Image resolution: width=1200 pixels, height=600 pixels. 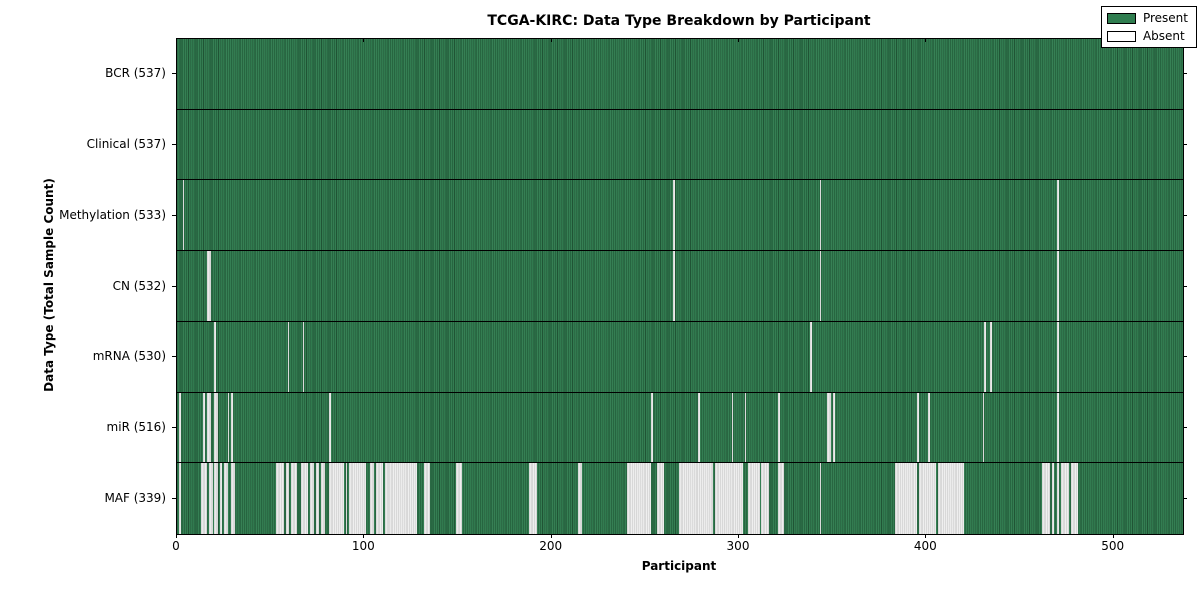 I want to click on ytick-label-clinical: Clinical (537), so click(x=126, y=144).